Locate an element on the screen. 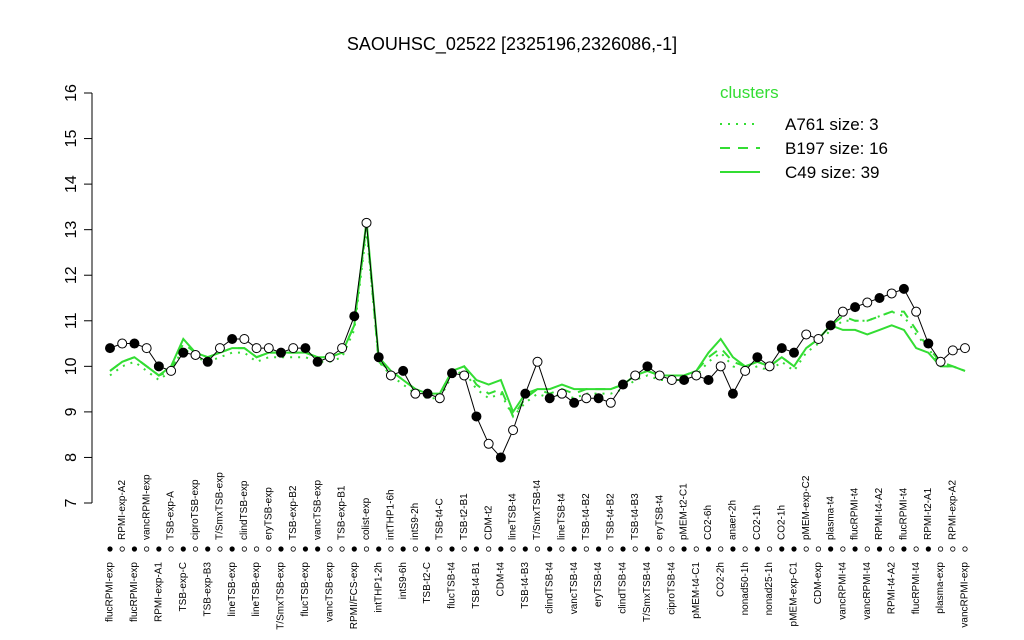 The width and height of the screenshot is (1024, 640). x-tick-label: TSB-t4-B2 is located at coordinates (610, 516).